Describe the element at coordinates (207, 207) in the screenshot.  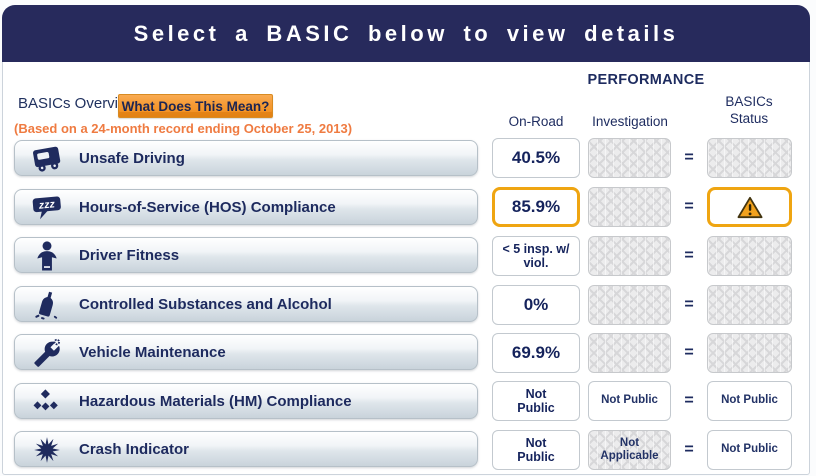
I see `basic-label: Hours-of-Service (HOS) Compliance` at that location.